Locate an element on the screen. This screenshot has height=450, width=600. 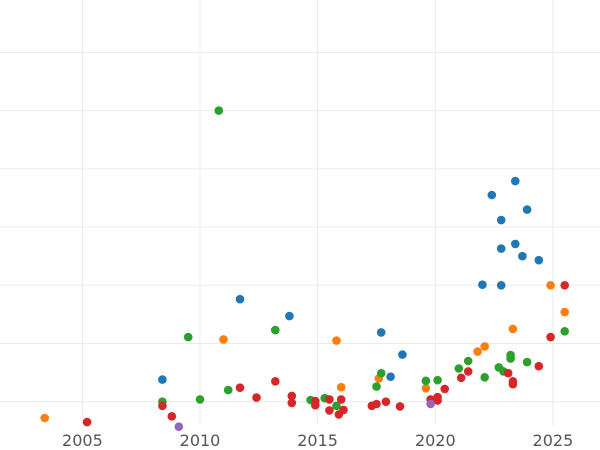
x-tick-label: 2025 is located at coordinates (553, 440).